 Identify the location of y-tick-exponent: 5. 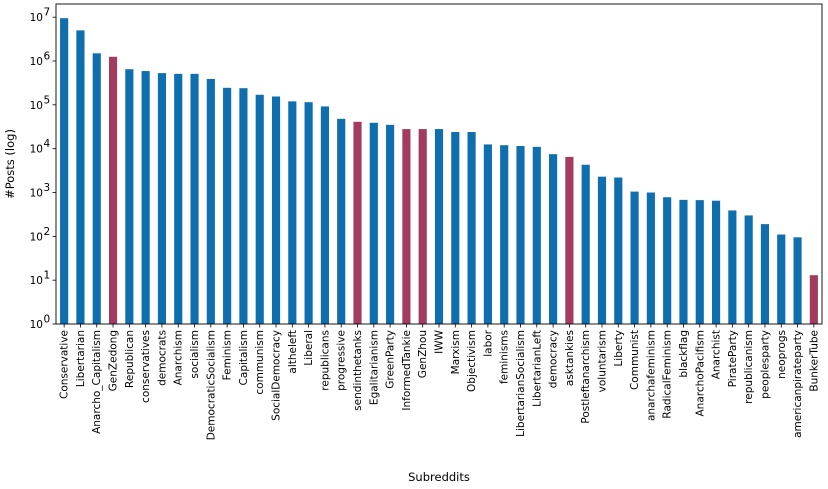
(47, 100).